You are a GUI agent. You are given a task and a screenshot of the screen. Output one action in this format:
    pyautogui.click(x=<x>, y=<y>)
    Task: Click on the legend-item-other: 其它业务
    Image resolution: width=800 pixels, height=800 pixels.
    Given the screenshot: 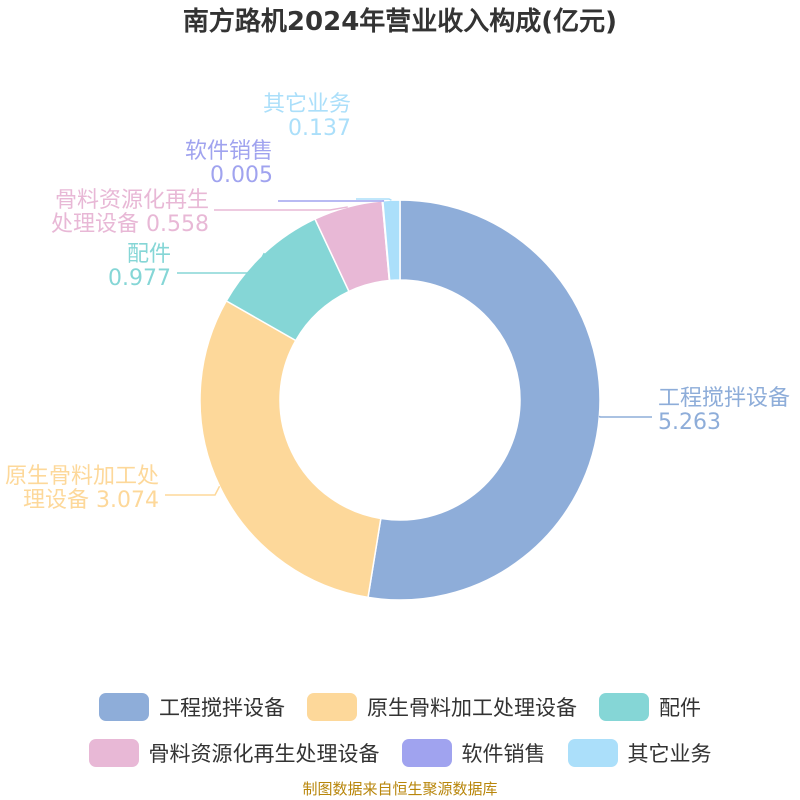 What is the action you would take?
    pyautogui.click(x=639, y=753)
    